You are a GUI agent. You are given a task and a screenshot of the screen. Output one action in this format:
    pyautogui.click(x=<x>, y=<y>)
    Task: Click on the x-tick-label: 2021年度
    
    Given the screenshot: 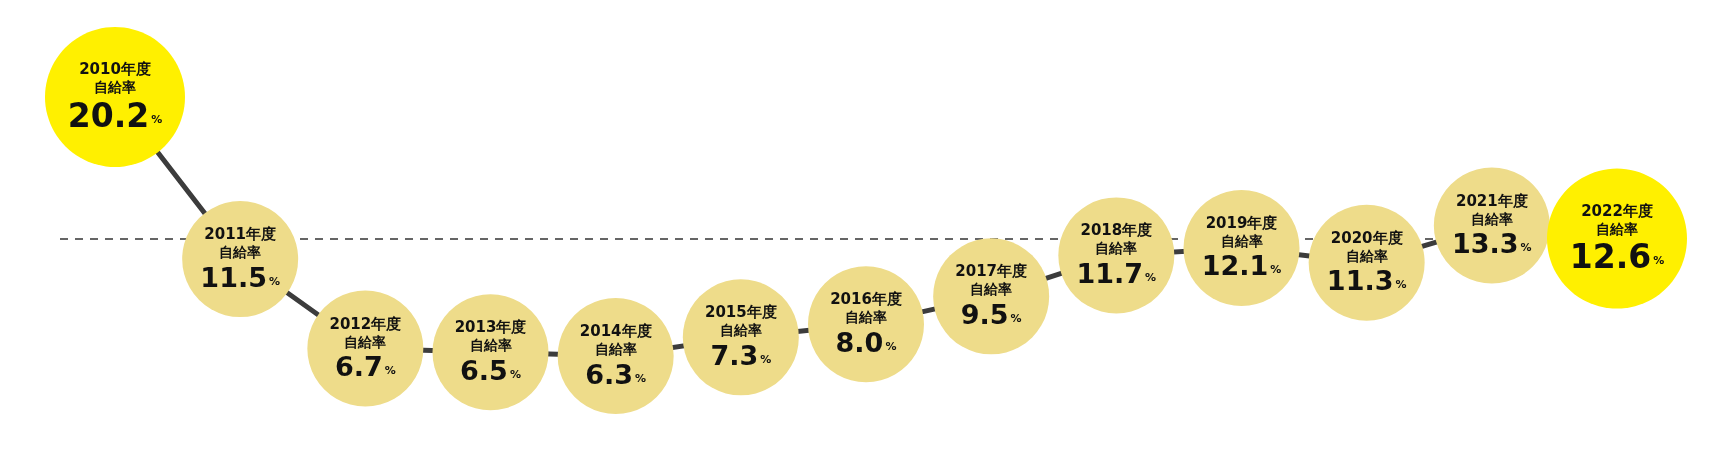 What is the action you would take?
    pyautogui.click(x=1491, y=200)
    